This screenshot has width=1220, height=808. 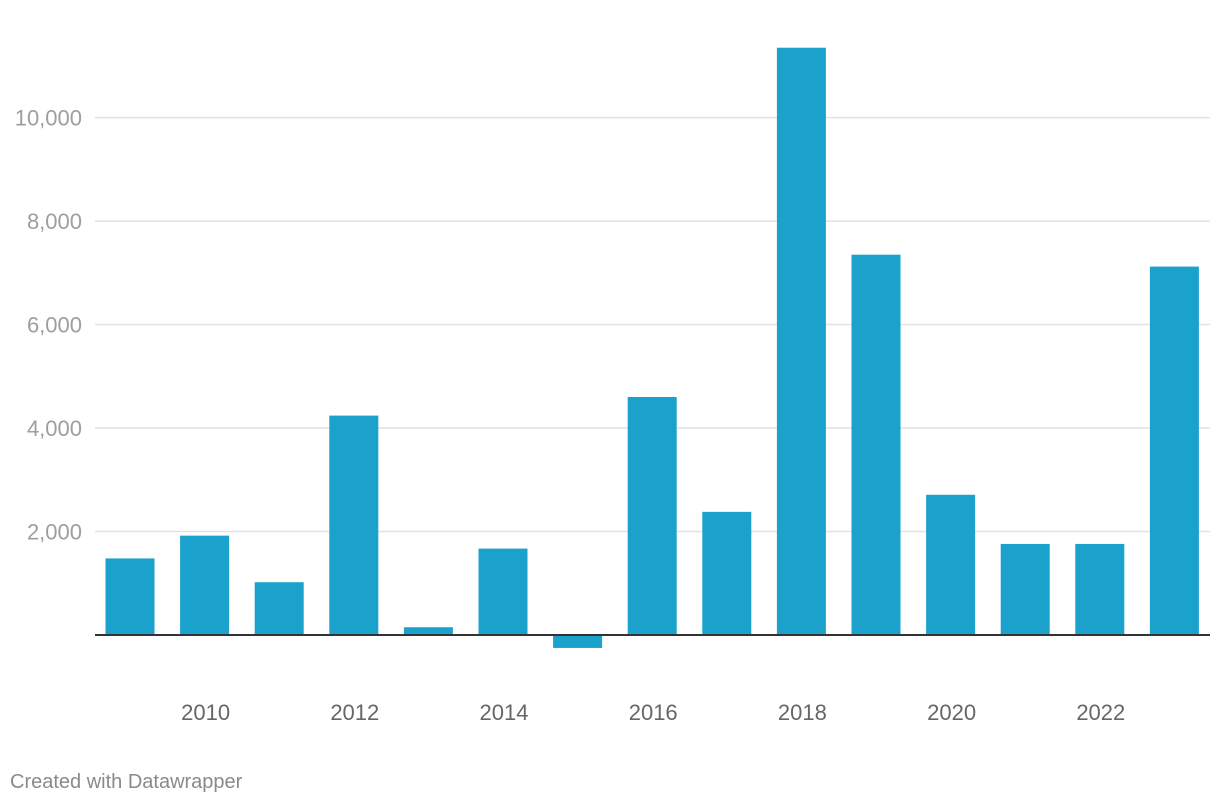 What do you see at coordinates (205, 712) in the screenshot?
I see `x-tick-label: 2010` at bounding box center [205, 712].